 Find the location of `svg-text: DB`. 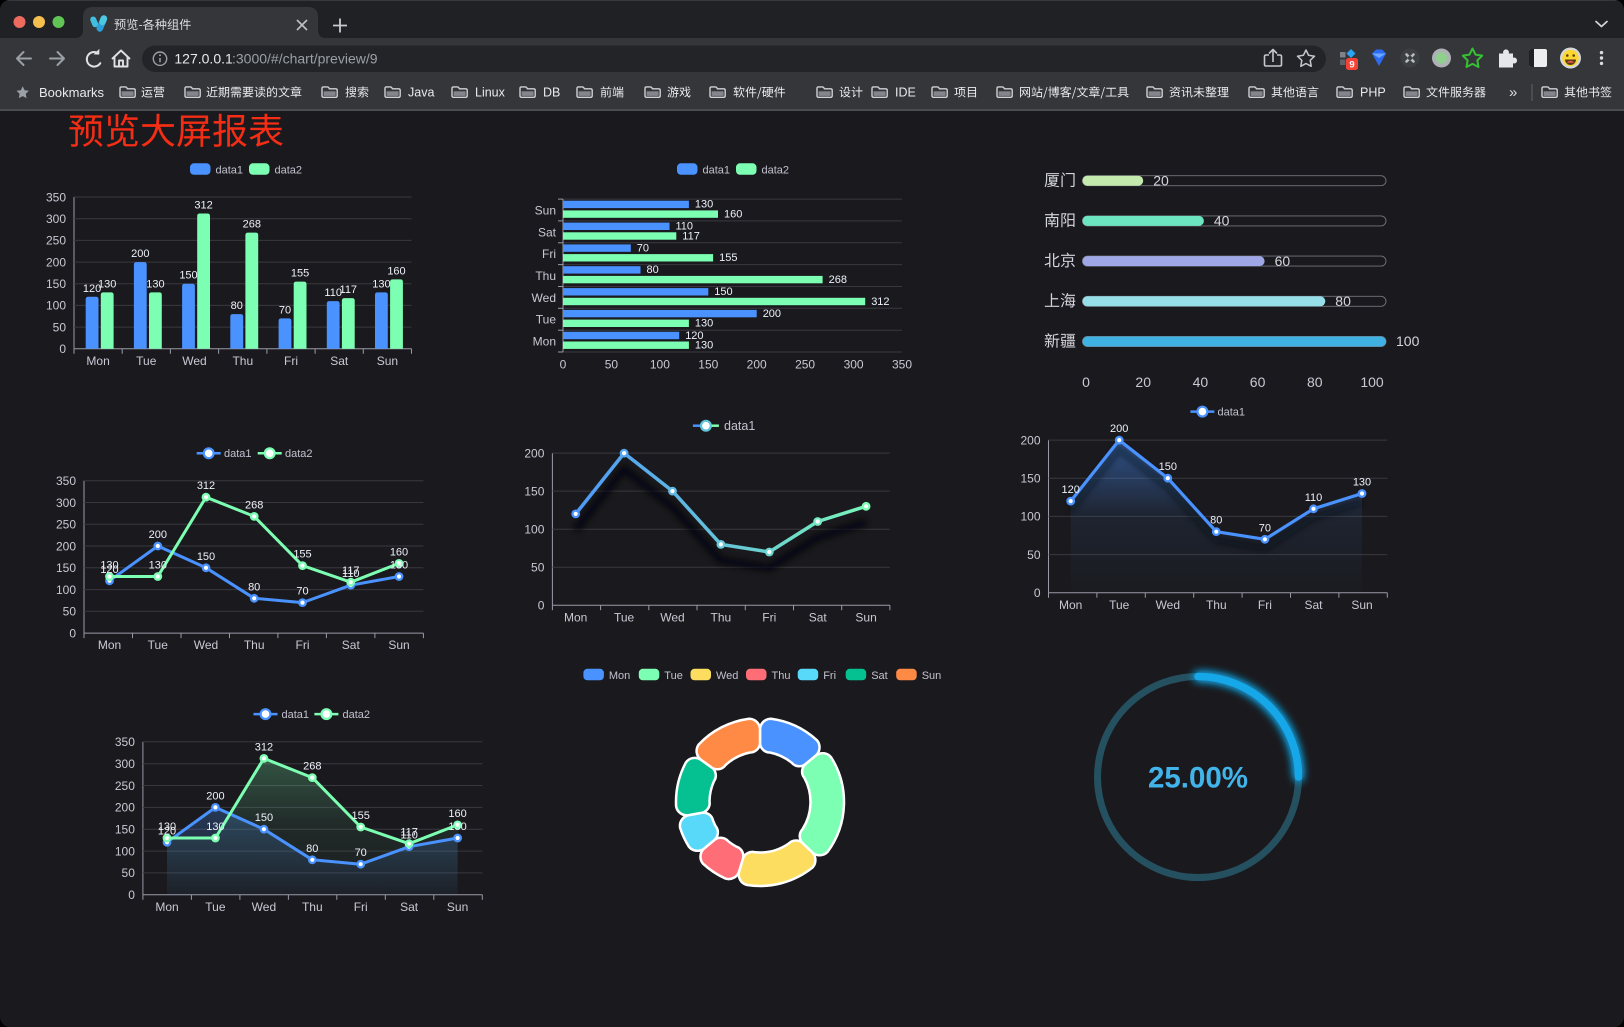

svg-text: DB is located at coordinates (551, 93).